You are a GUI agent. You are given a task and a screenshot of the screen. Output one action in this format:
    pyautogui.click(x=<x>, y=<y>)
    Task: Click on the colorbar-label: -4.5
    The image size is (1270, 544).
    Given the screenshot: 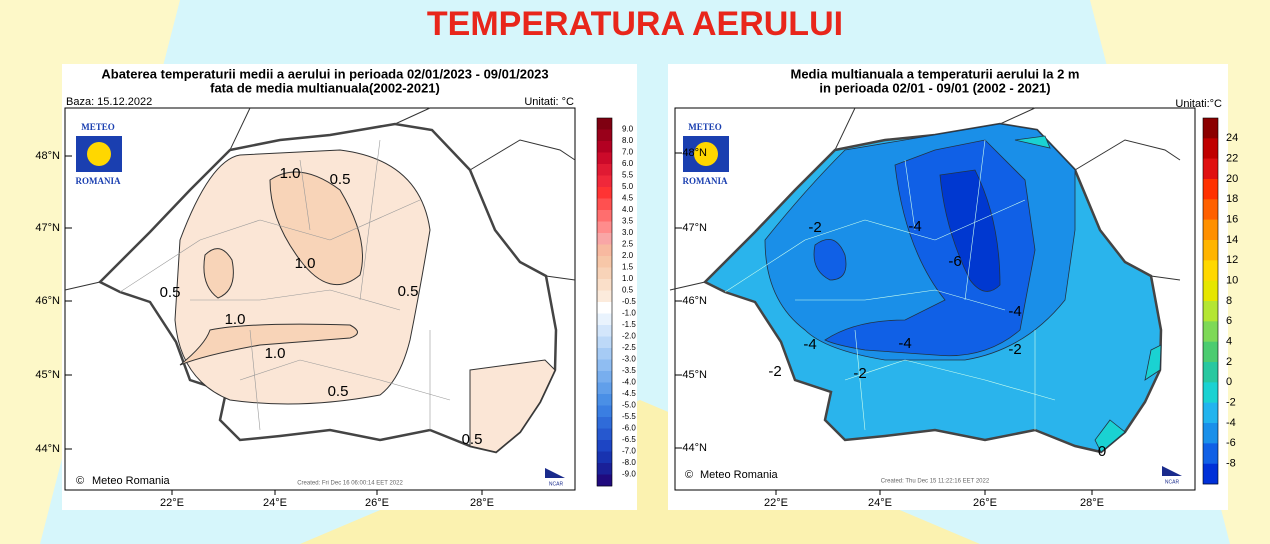 What is the action you would take?
    pyautogui.click(x=629, y=393)
    